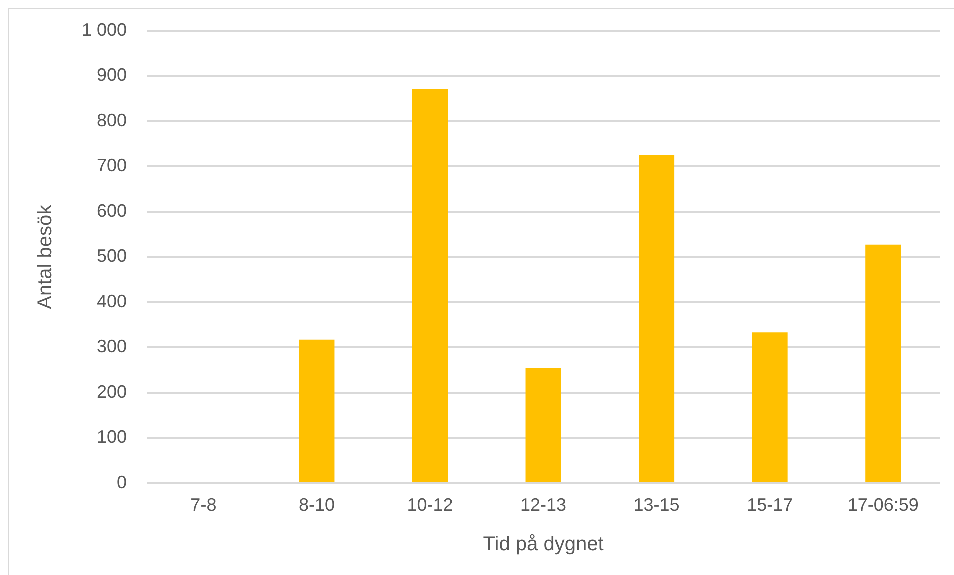  Describe the element at coordinates (112, 166) in the screenshot. I see `y-tick-label: 700` at that location.